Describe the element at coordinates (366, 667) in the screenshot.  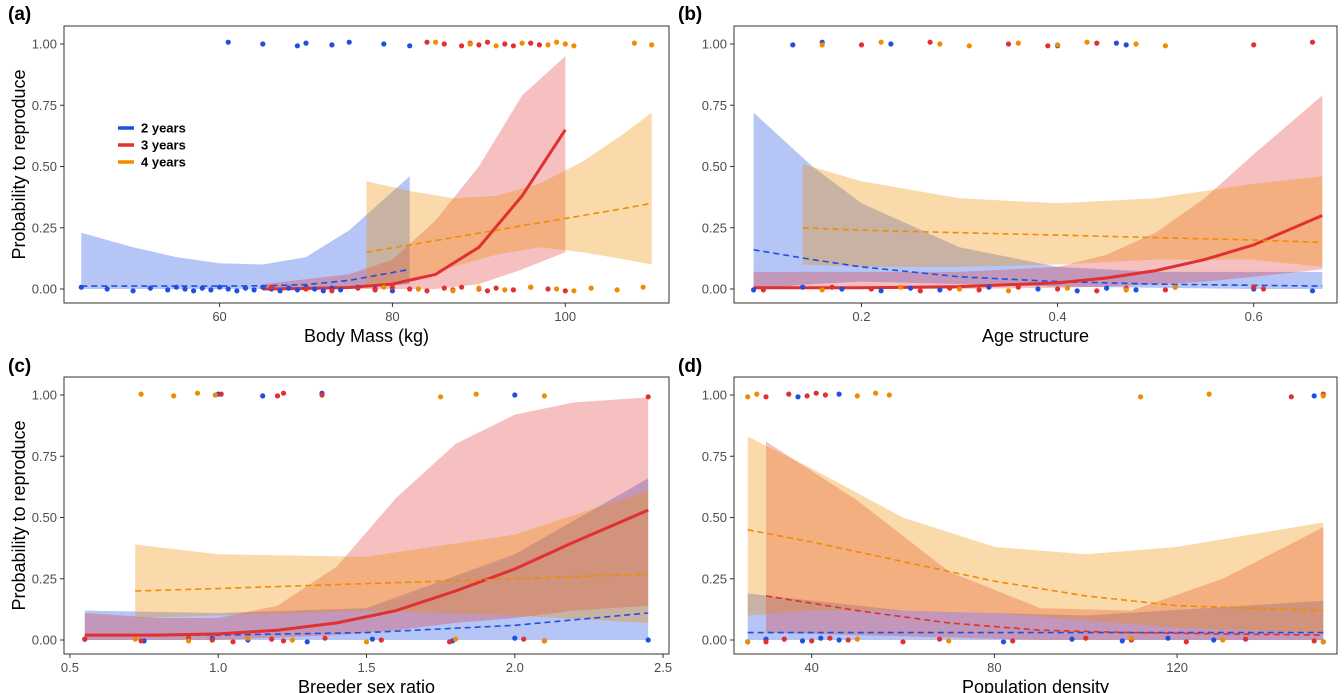
I see `x-tick-label: 1.5` at that location.